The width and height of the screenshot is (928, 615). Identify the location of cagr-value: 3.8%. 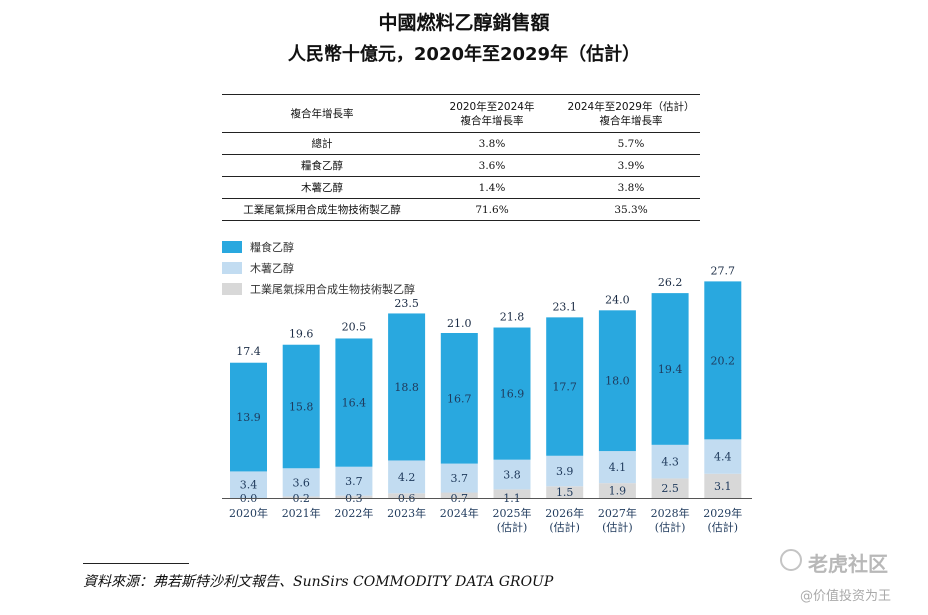
(492, 143).